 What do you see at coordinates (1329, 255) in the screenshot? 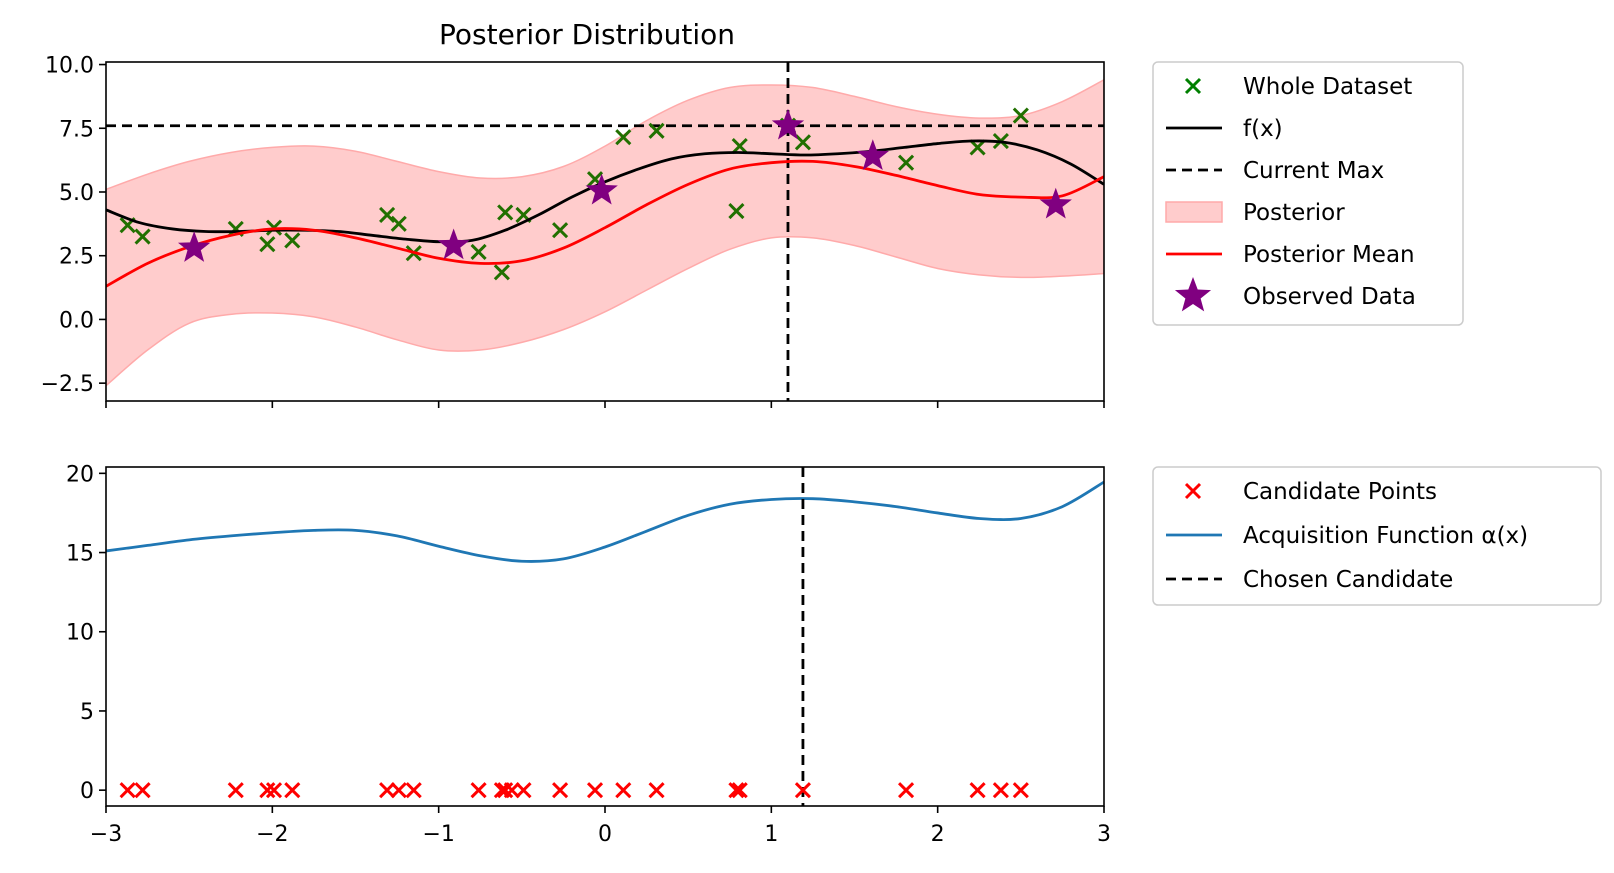
I see `legend-label-posterior-mean: Posterior Mean` at bounding box center [1329, 255].